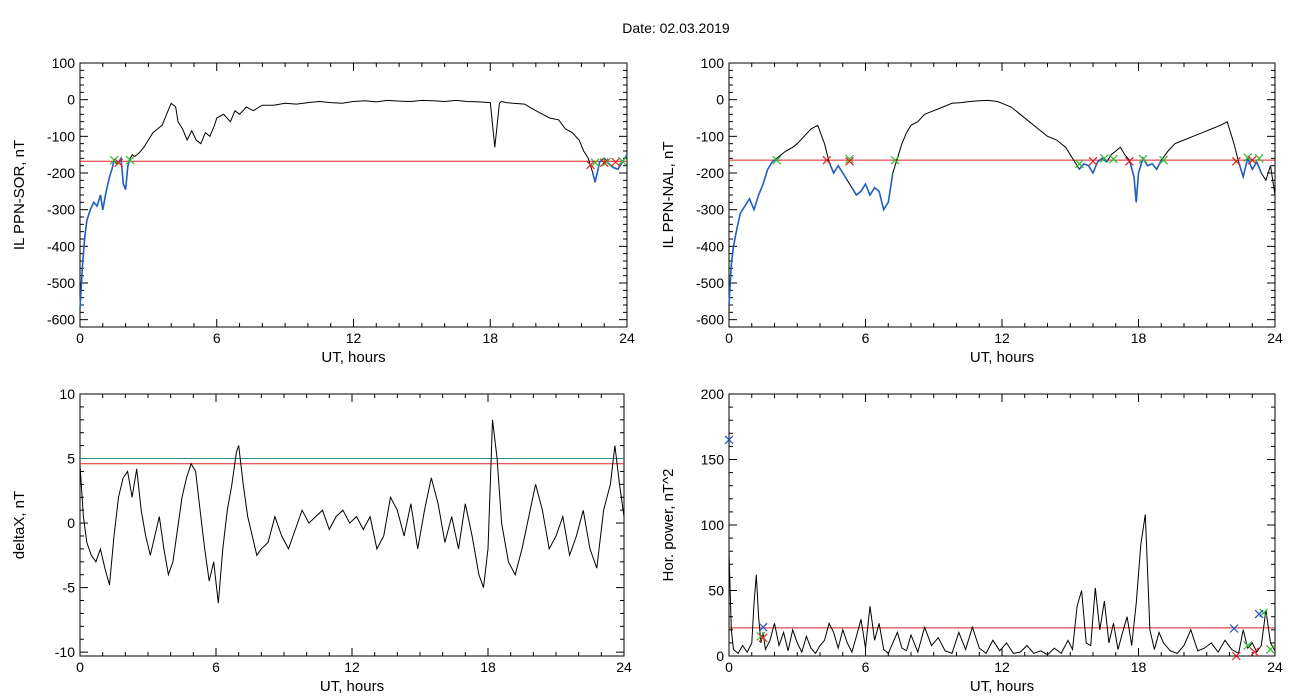  Describe the element at coordinates (65, 652) in the screenshot. I see `y-tick-label: -10` at that location.